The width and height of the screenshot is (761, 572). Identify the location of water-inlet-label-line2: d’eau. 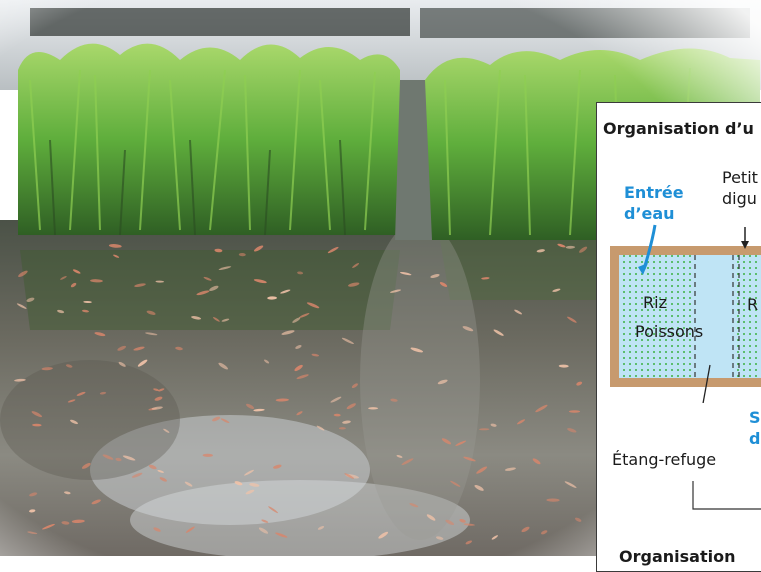
(649, 213).